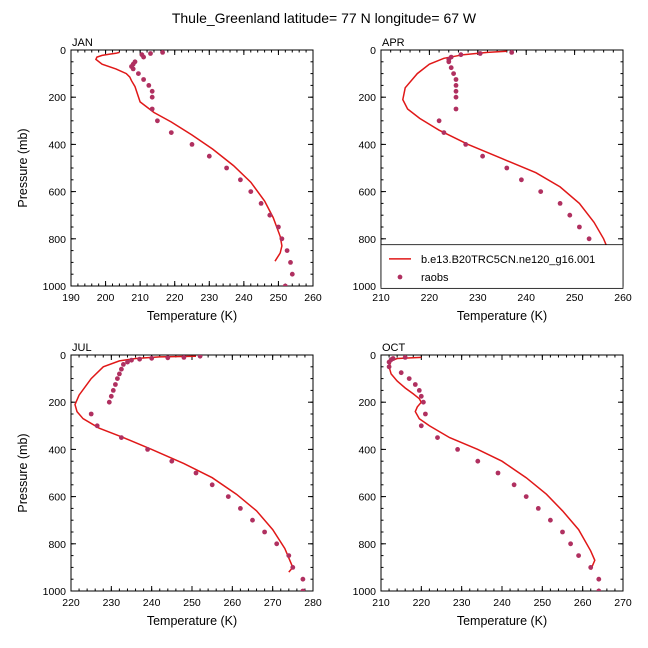  I want to click on x-tick-label: 210, so click(381, 298).